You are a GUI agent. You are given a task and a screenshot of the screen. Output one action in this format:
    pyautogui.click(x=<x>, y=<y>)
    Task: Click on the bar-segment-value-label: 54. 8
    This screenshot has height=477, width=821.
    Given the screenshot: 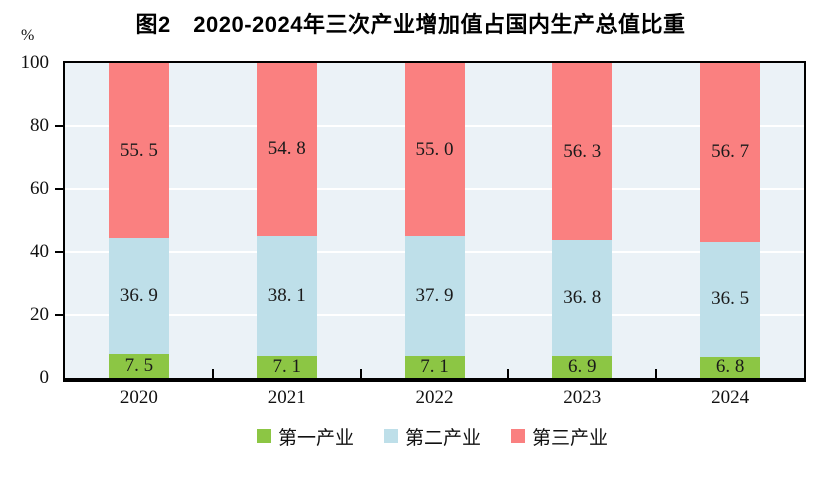 What is the action you would take?
    pyautogui.click(x=286, y=149)
    